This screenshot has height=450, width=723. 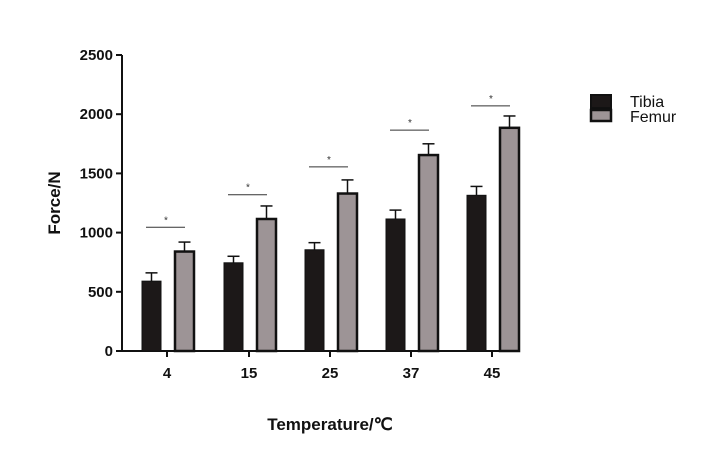 What do you see at coordinates (96, 233) in the screenshot?
I see `y-tick-label: 1000` at bounding box center [96, 233].